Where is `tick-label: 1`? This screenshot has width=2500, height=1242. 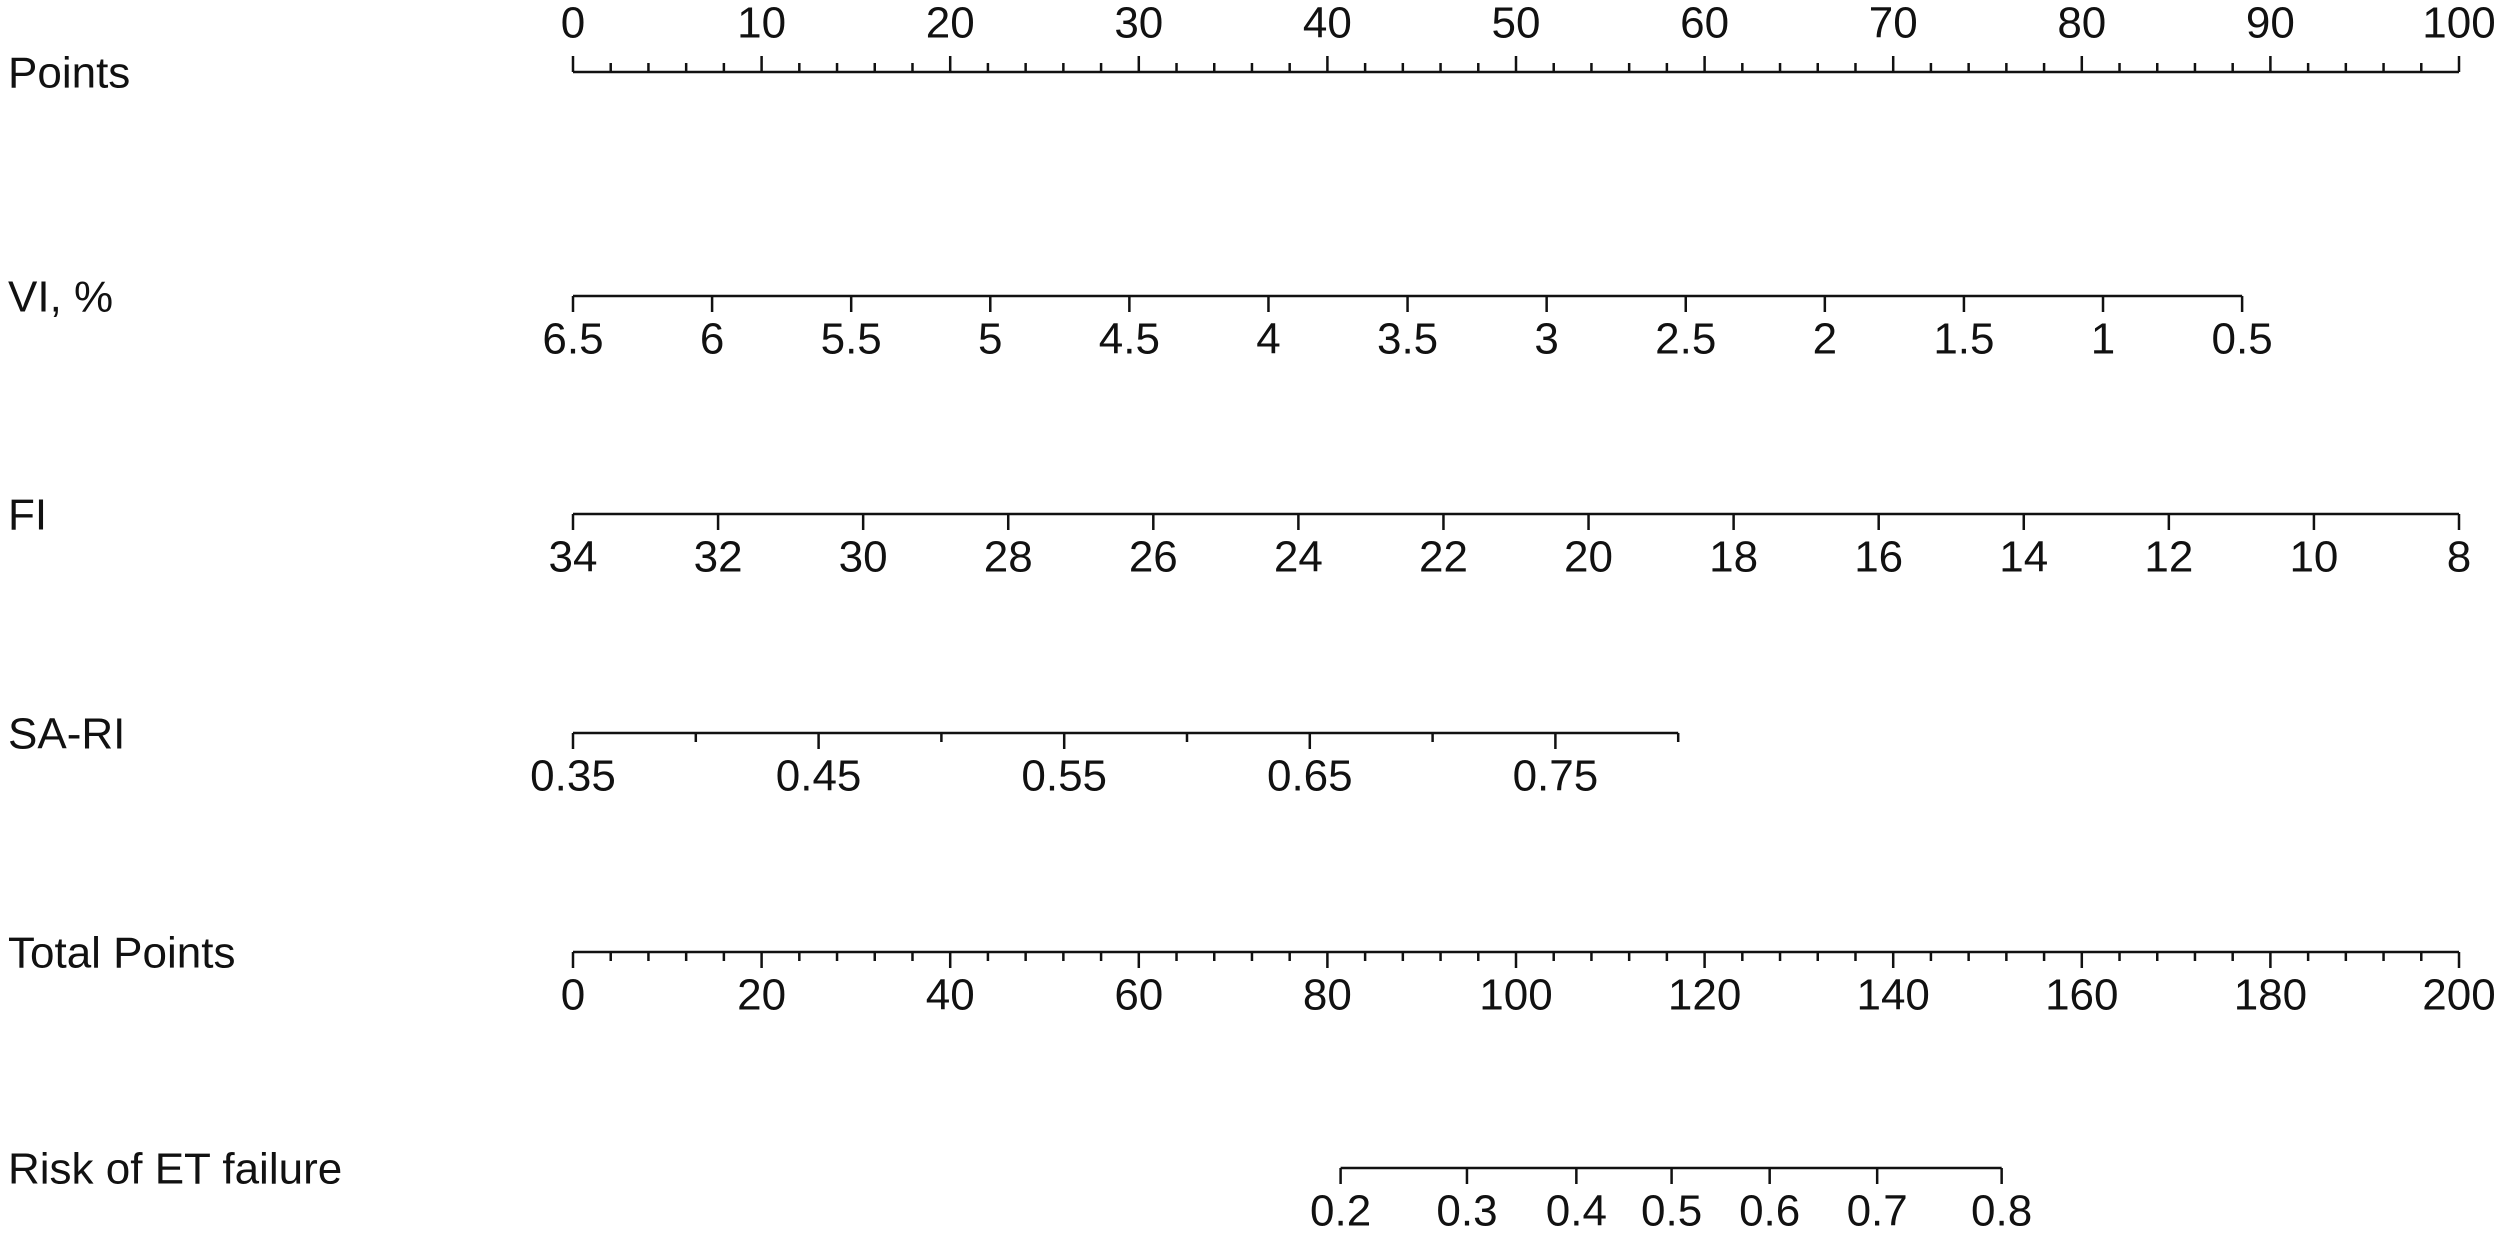 tick-label: 1 is located at coordinates (2103, 339).